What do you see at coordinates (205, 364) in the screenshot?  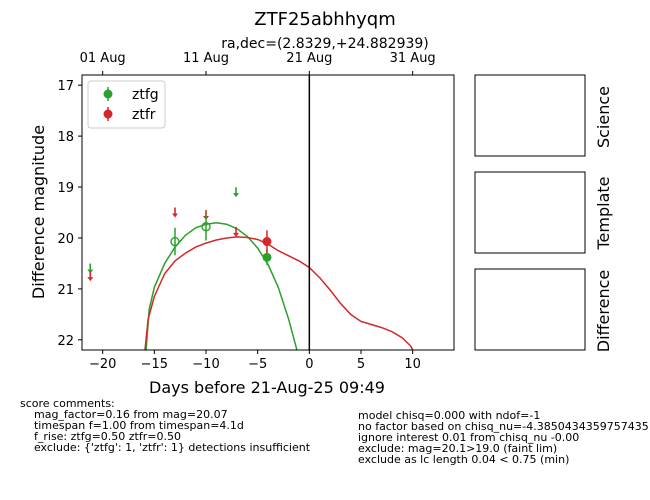 I see `x-tick-label: −10` at bounding box center [205, 364].